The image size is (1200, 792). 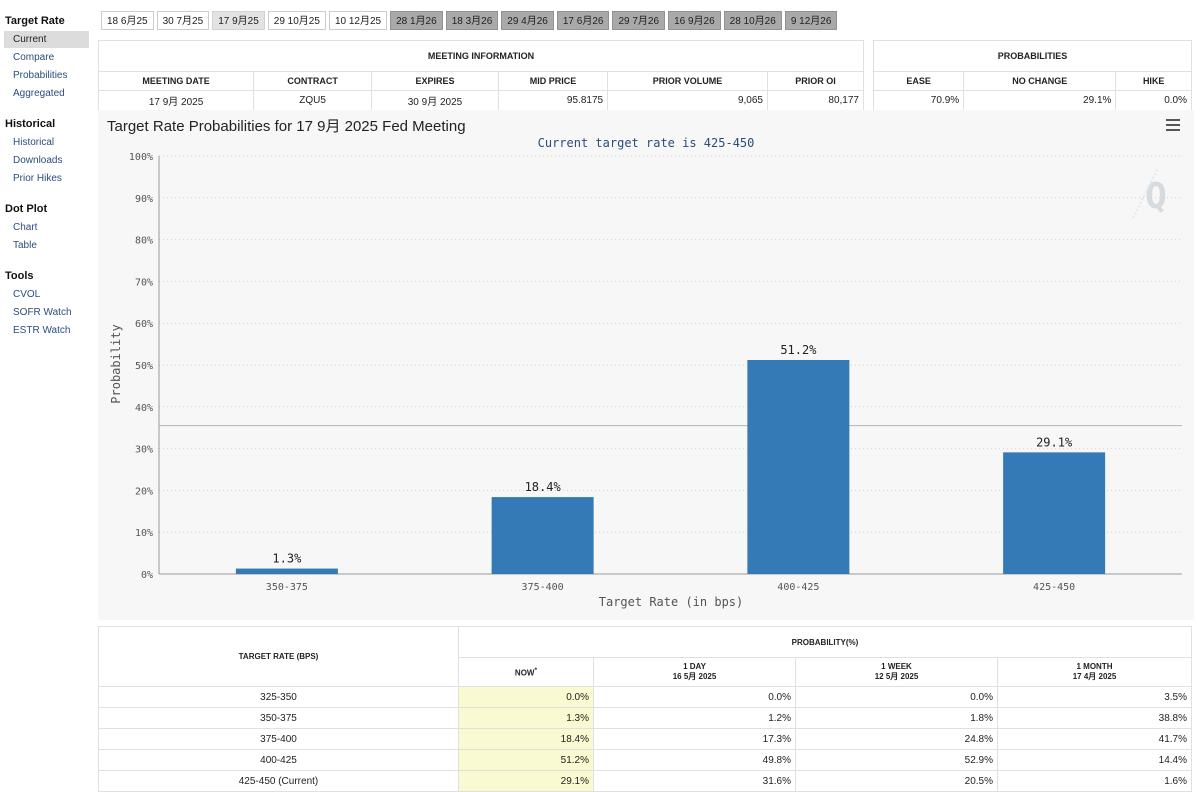 What do you see at coordinates (646, 143) in the screenshot?
I see `chart-subtitle: Current target rate is 425-450` at bounding box center [646, 143].